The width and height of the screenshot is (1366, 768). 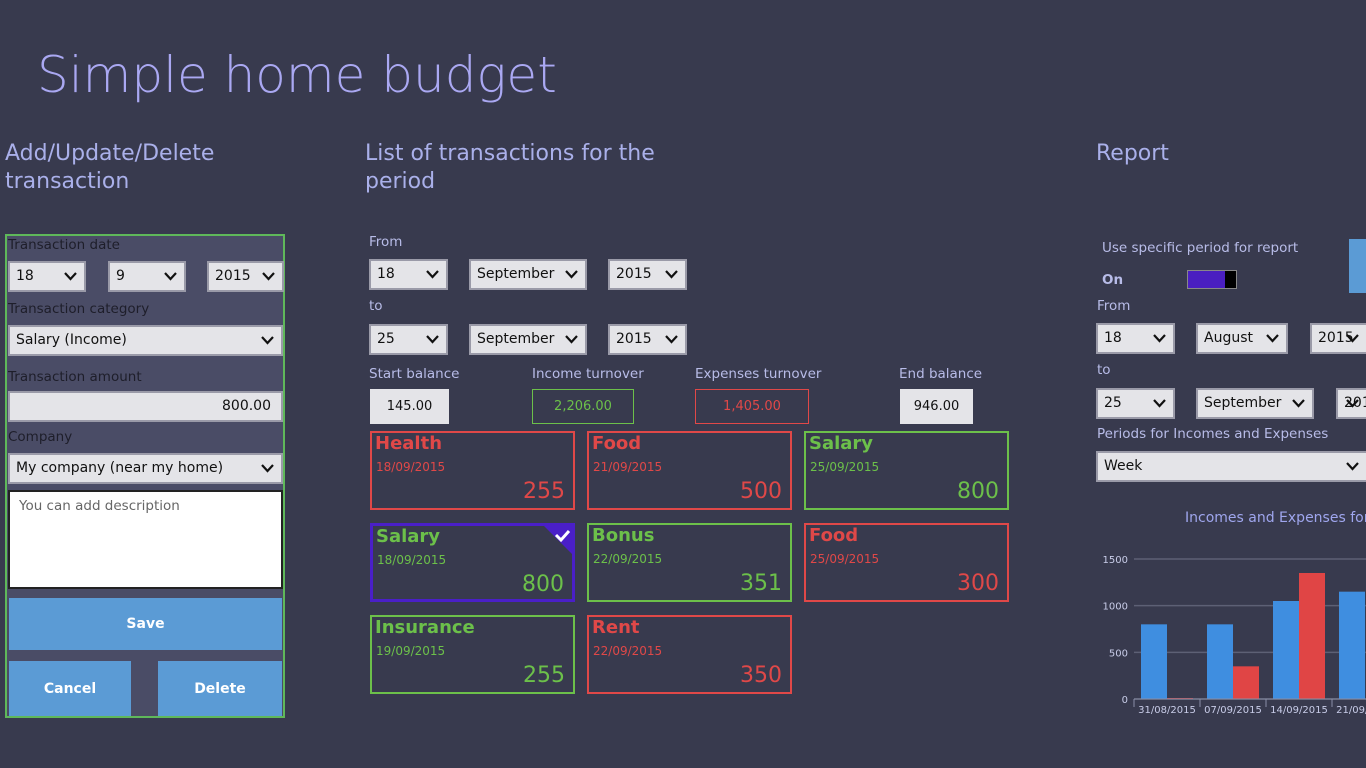 What do you see at coordinates (1351, 710) in the screenshot?
I see `x-tick-label: 21/09/2015` at bounding box center [1351, 710].